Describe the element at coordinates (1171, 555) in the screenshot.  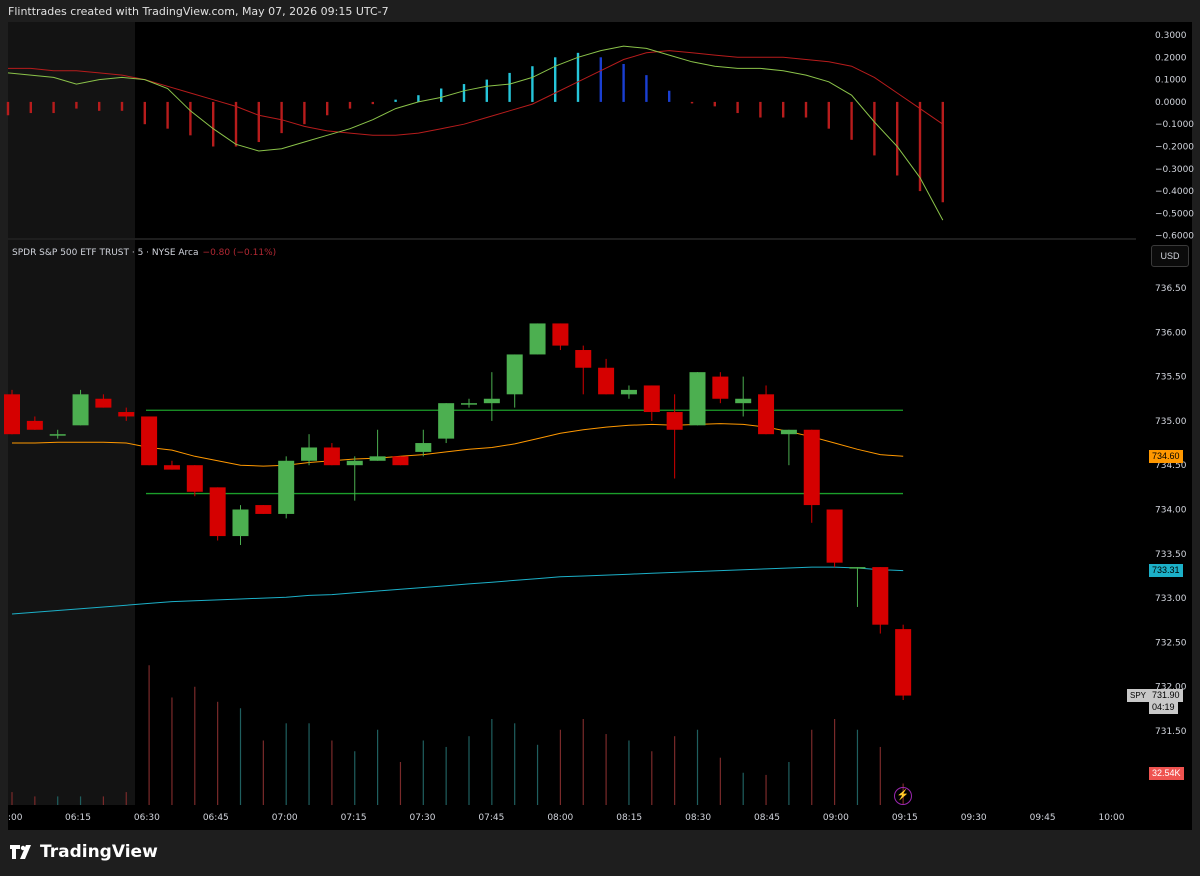
I see `price-tick-label: 733.50` at that location.